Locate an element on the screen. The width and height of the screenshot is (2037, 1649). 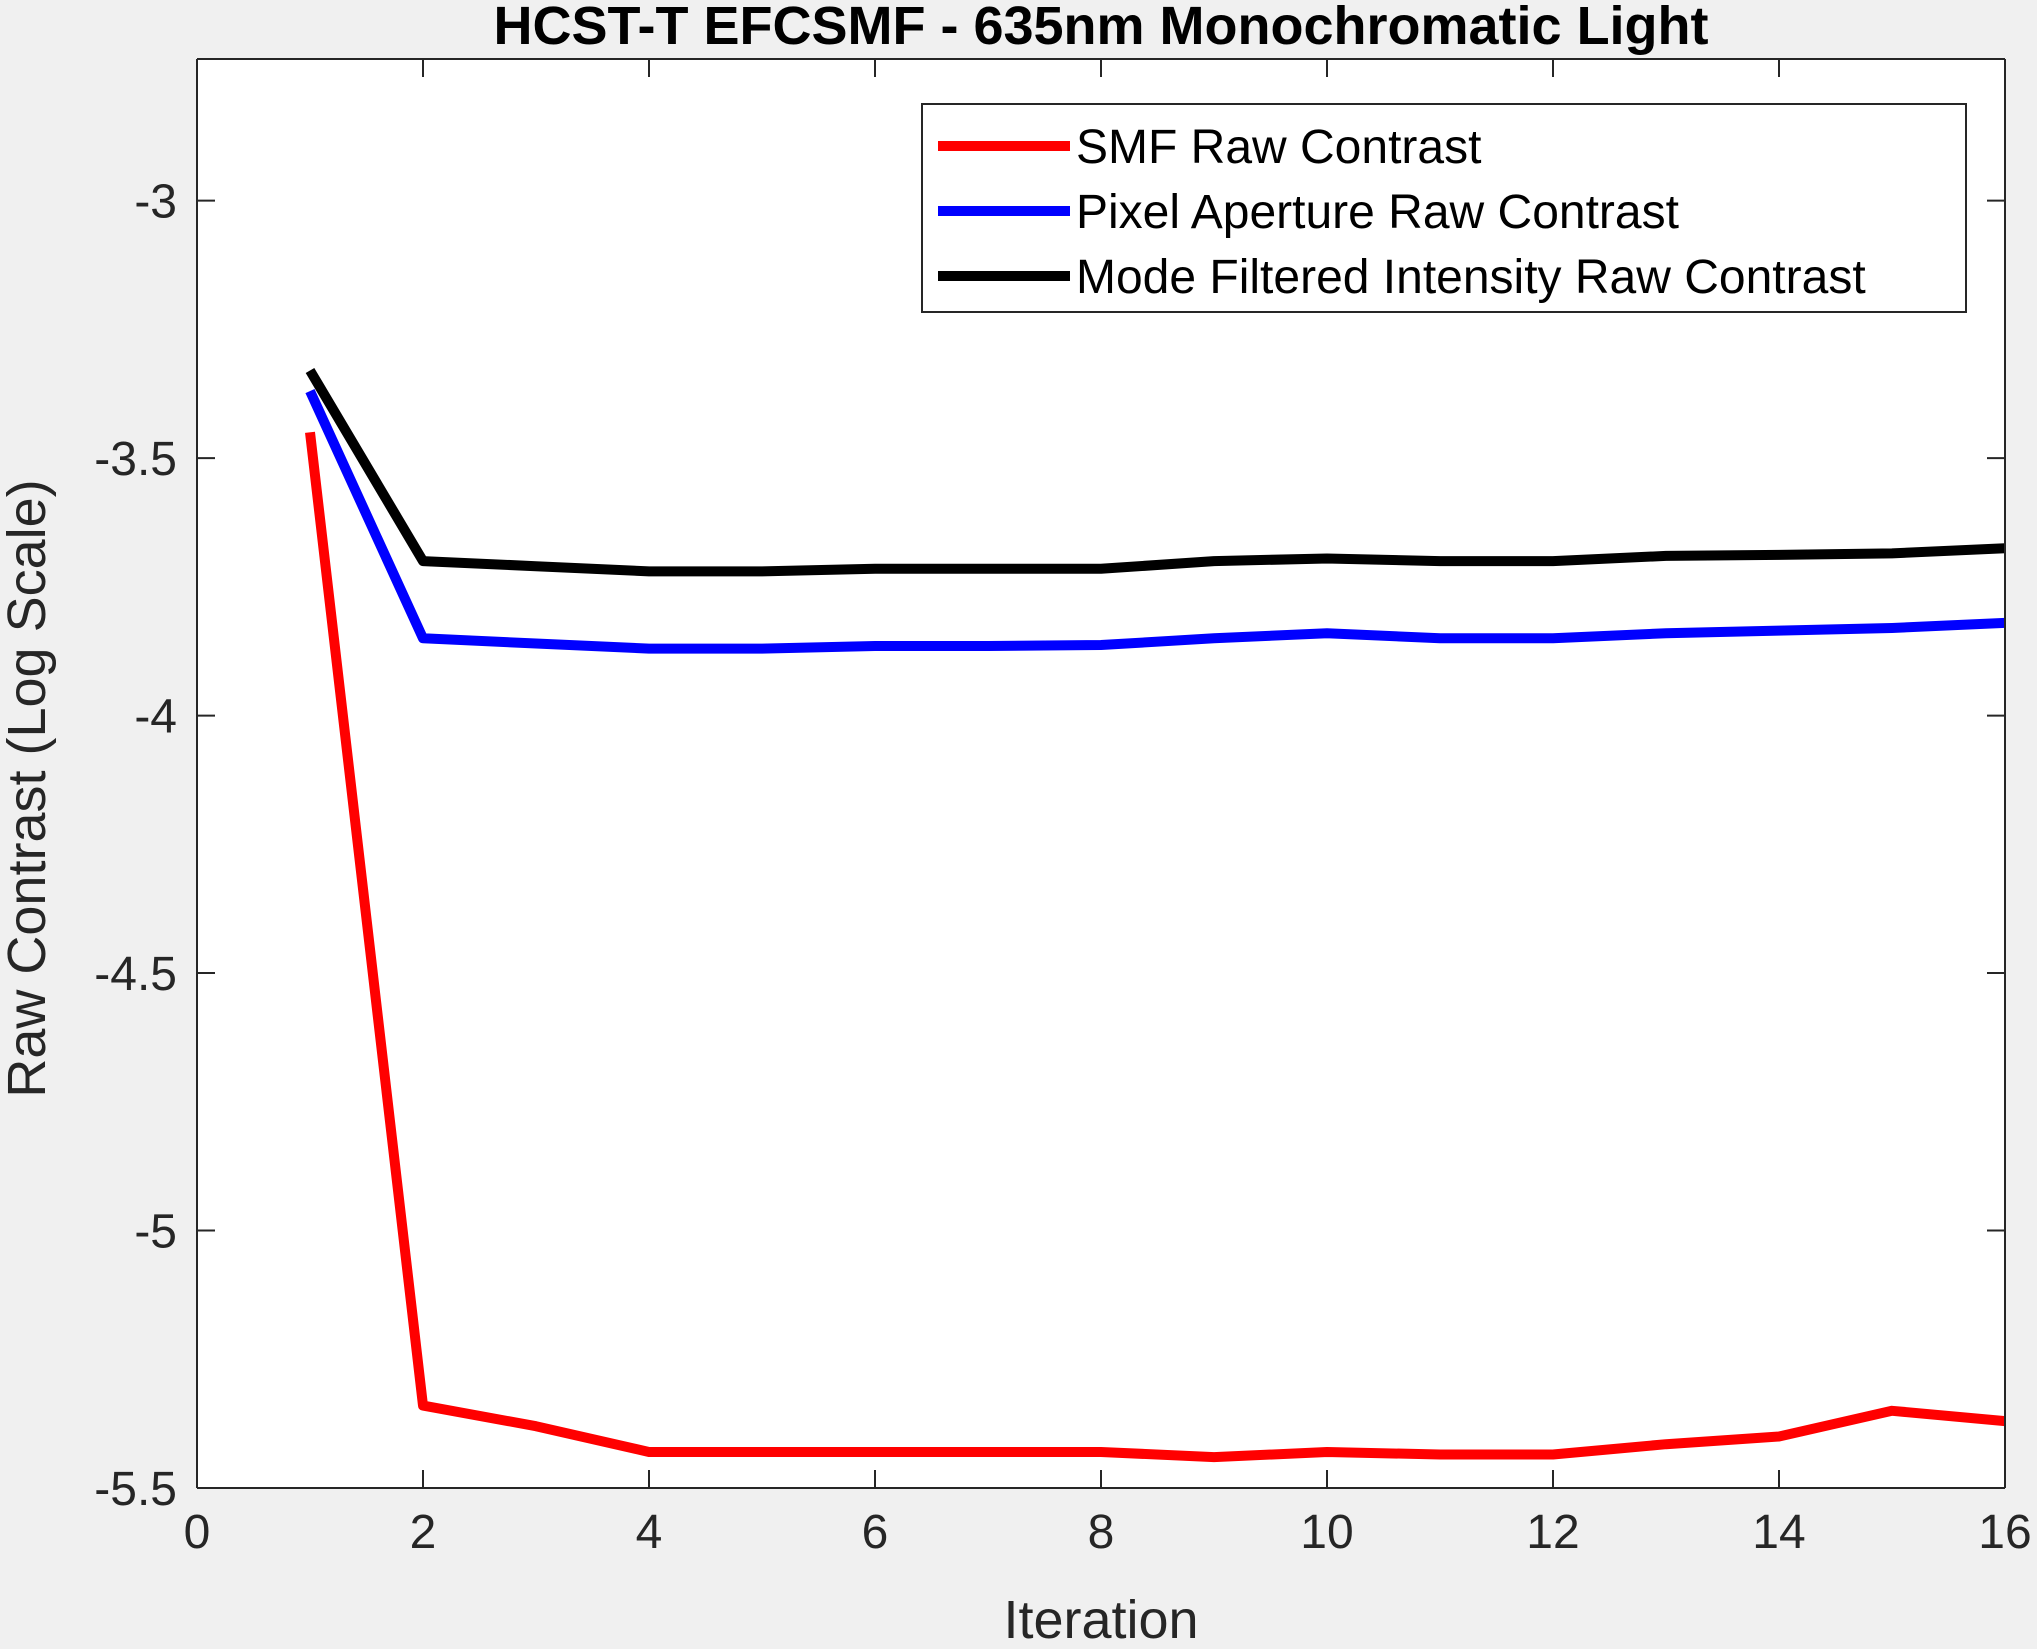
legend-box is located at coordinates (1444, 208).